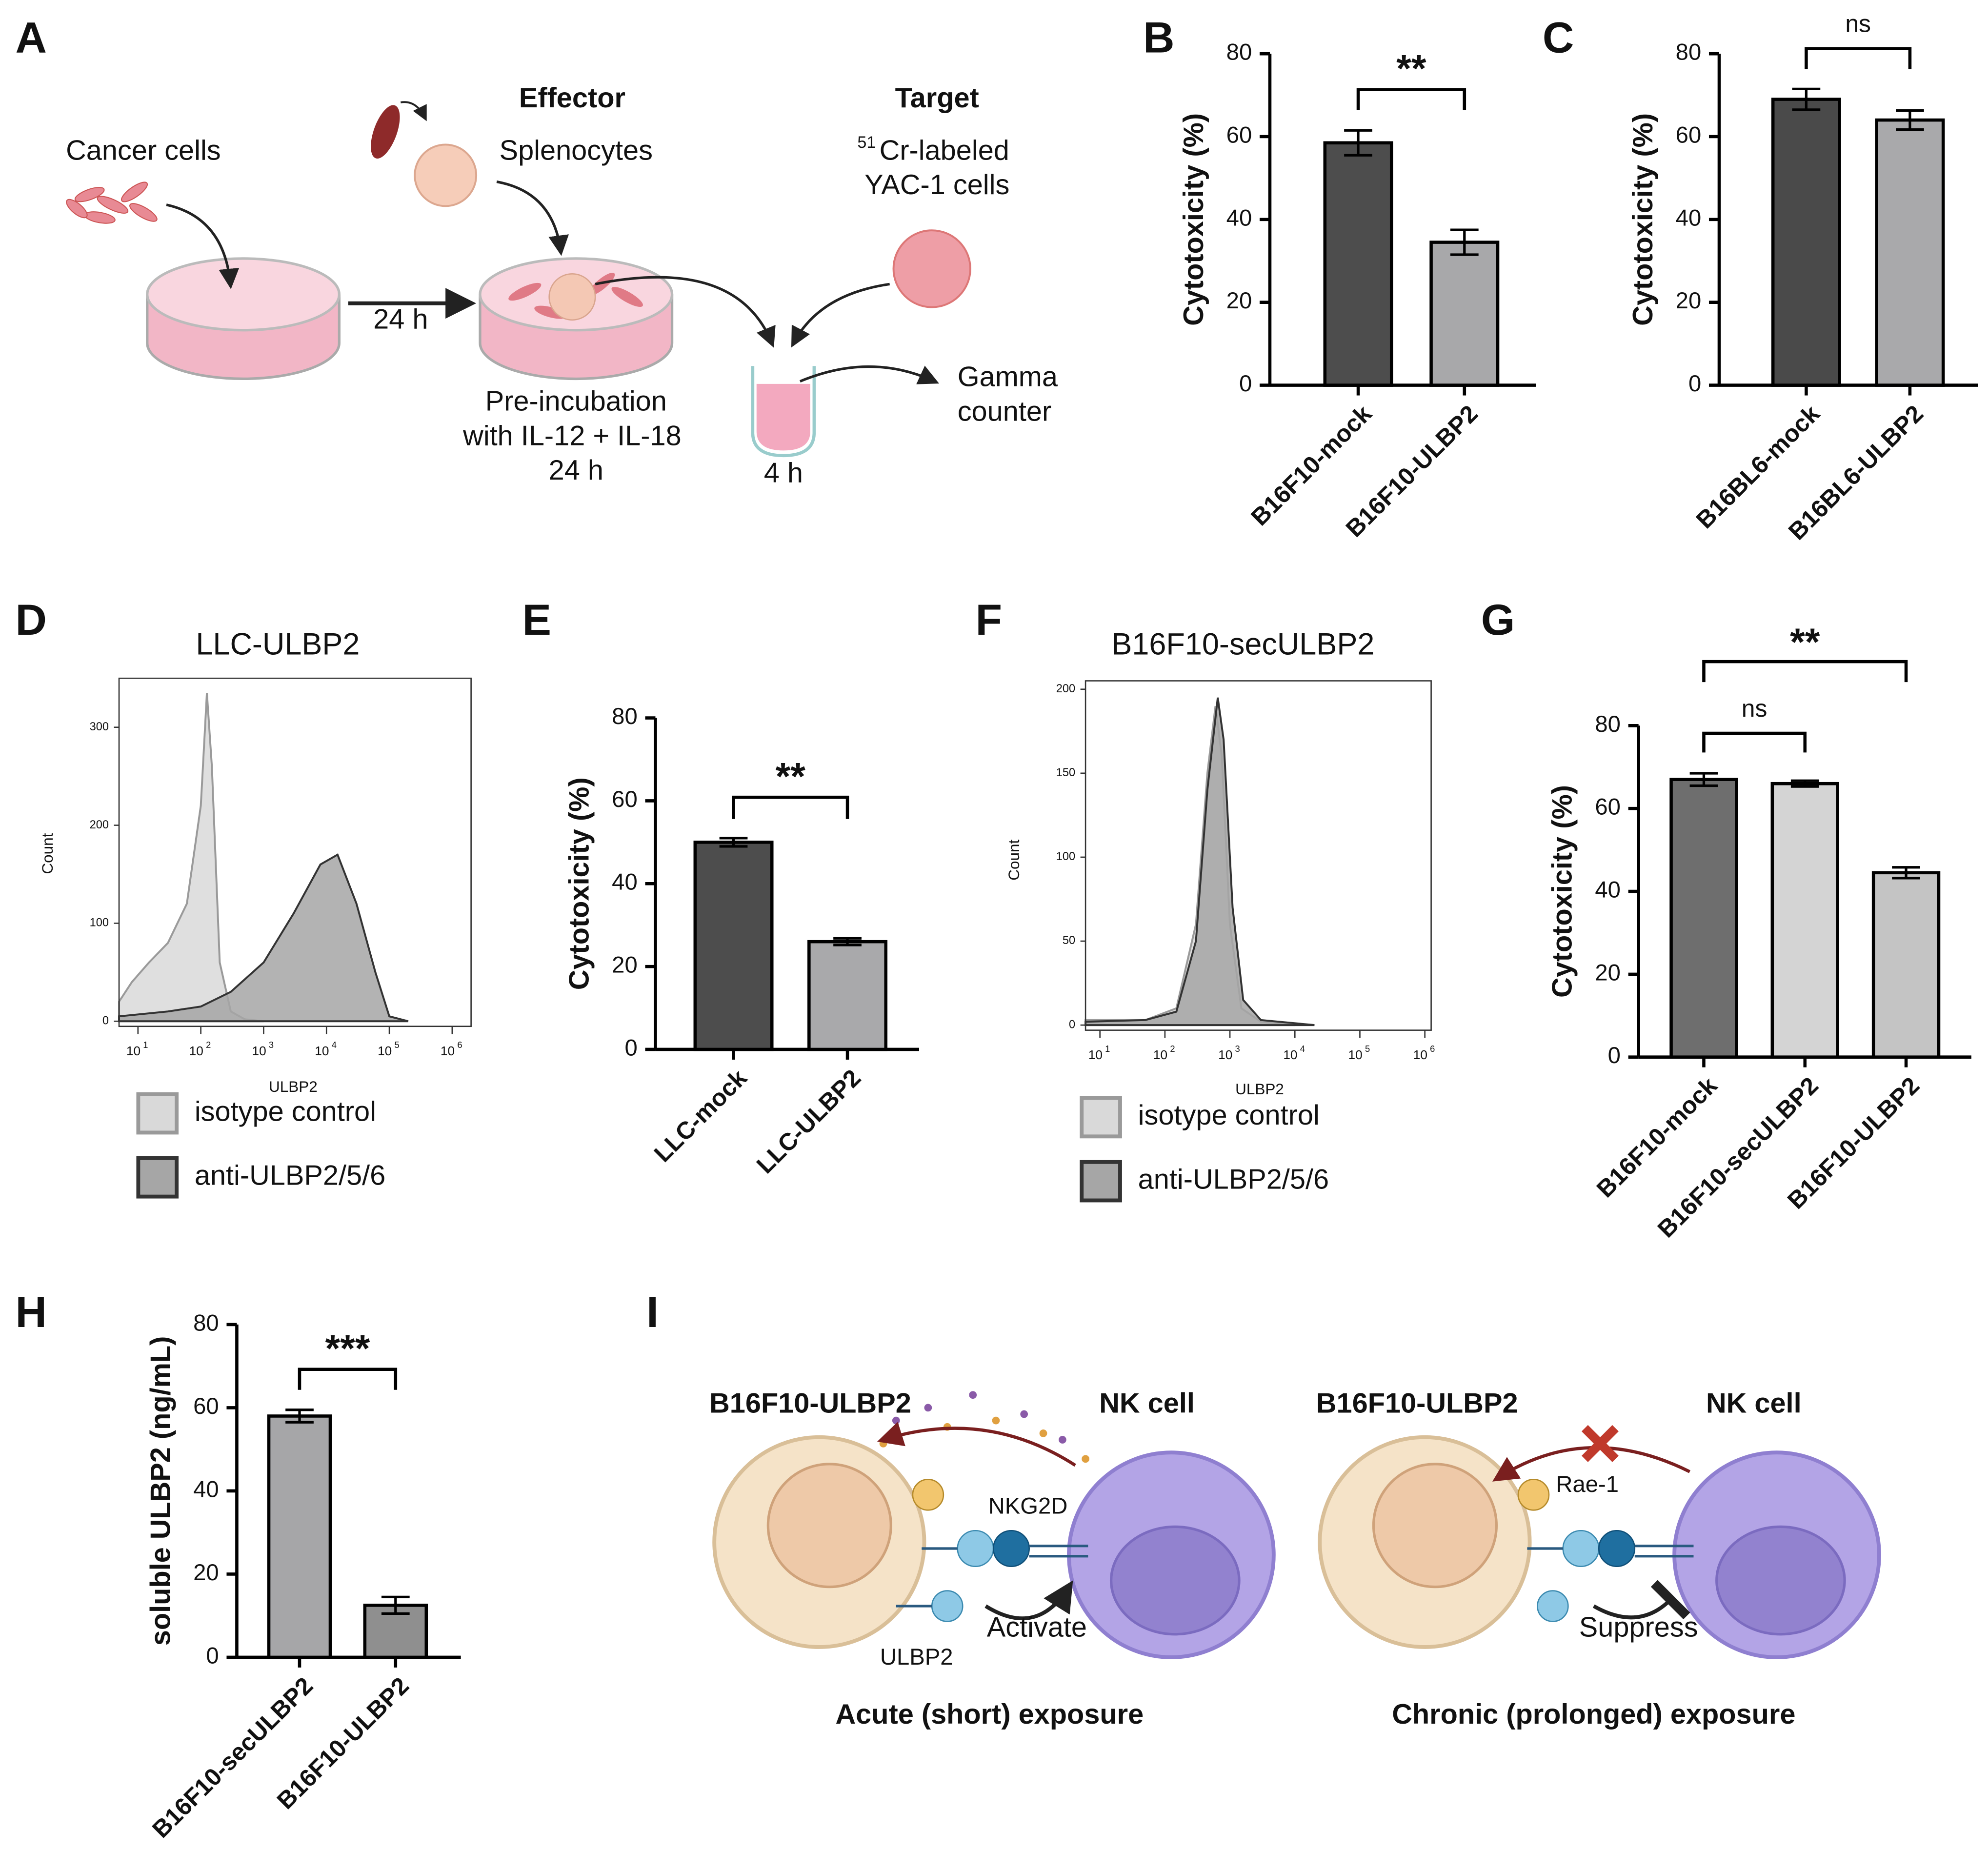 The image size is (1988, 1871). What do you see at coordinates (278, 644) in the screenshot?
I see `chart-title: LLC-ULBP2` at bounding box center [278, 644].